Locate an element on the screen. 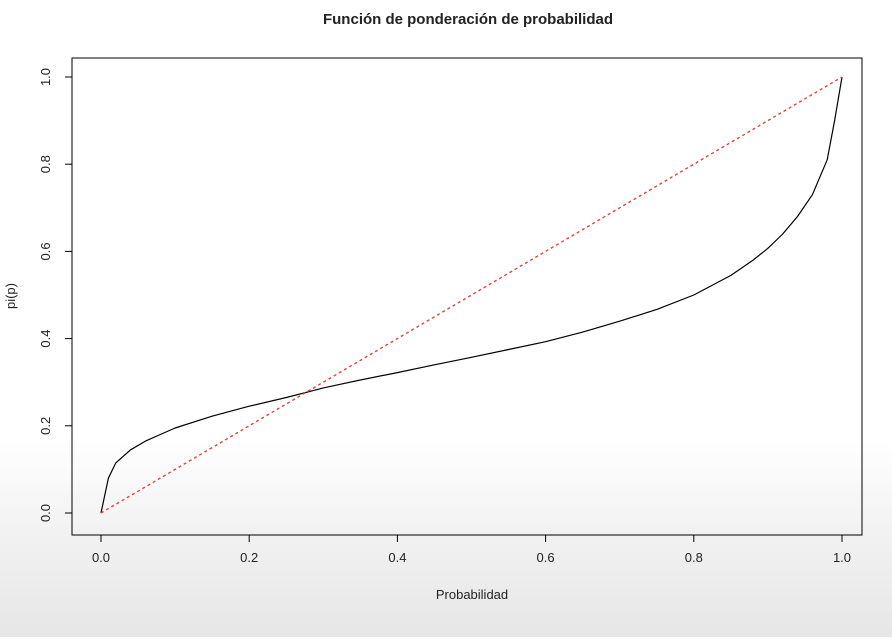 The height and width of the screenshot is (642, 892). y-axis: 0.0 0.2 0.4 0.6 0.8 1.0 is located at coordinates (55, 295).